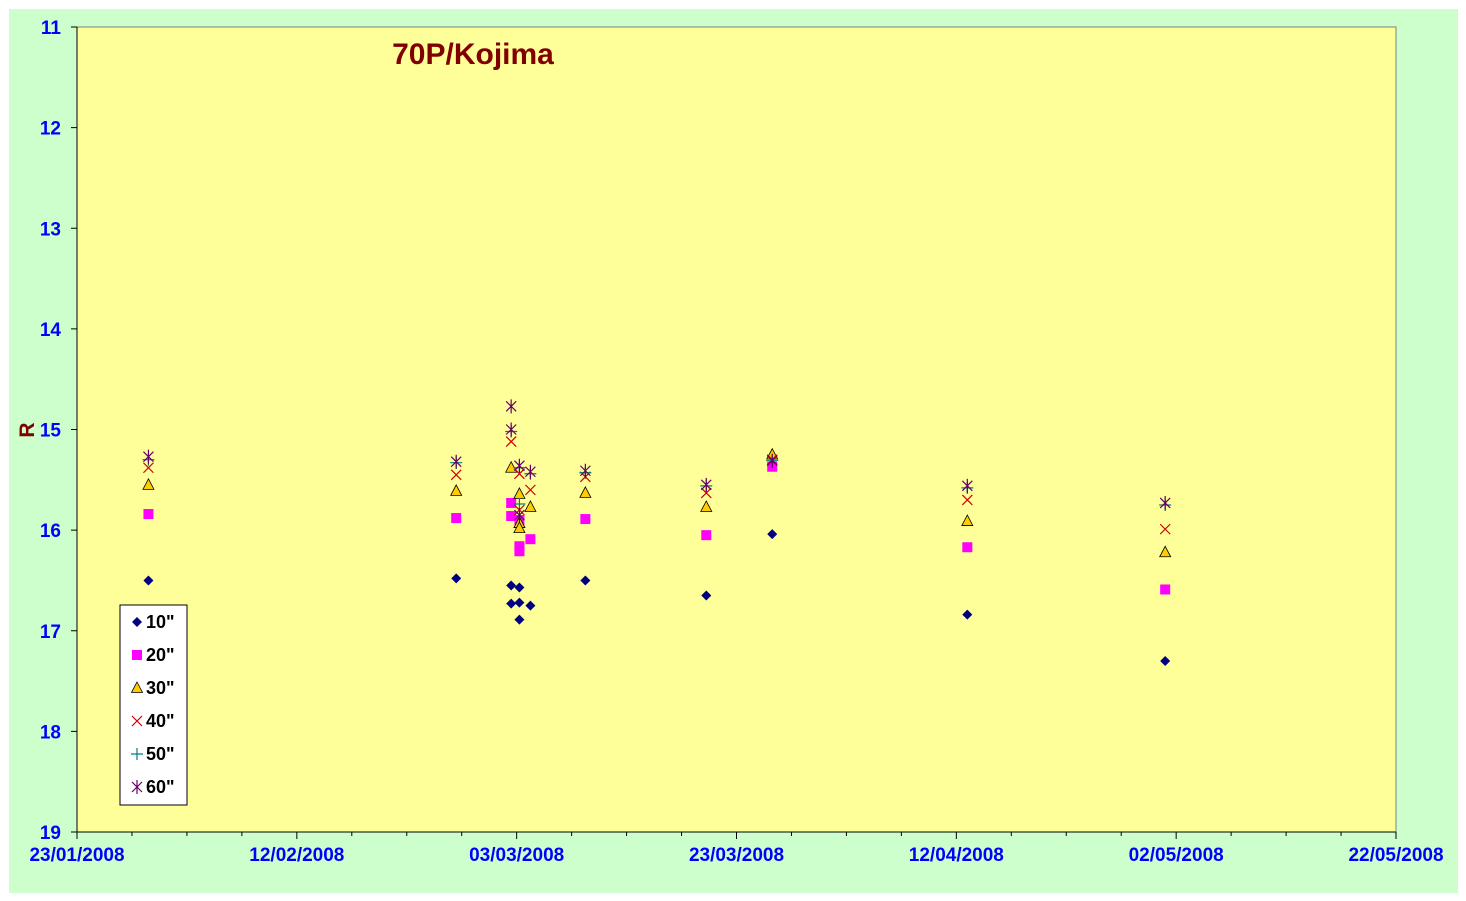 The height and width of the screenshot is (901, 1466). What do you see at coordinates (51, 330) in the screenshot?
I see `y-tick-label: 14` at bounding box center [51, 330].